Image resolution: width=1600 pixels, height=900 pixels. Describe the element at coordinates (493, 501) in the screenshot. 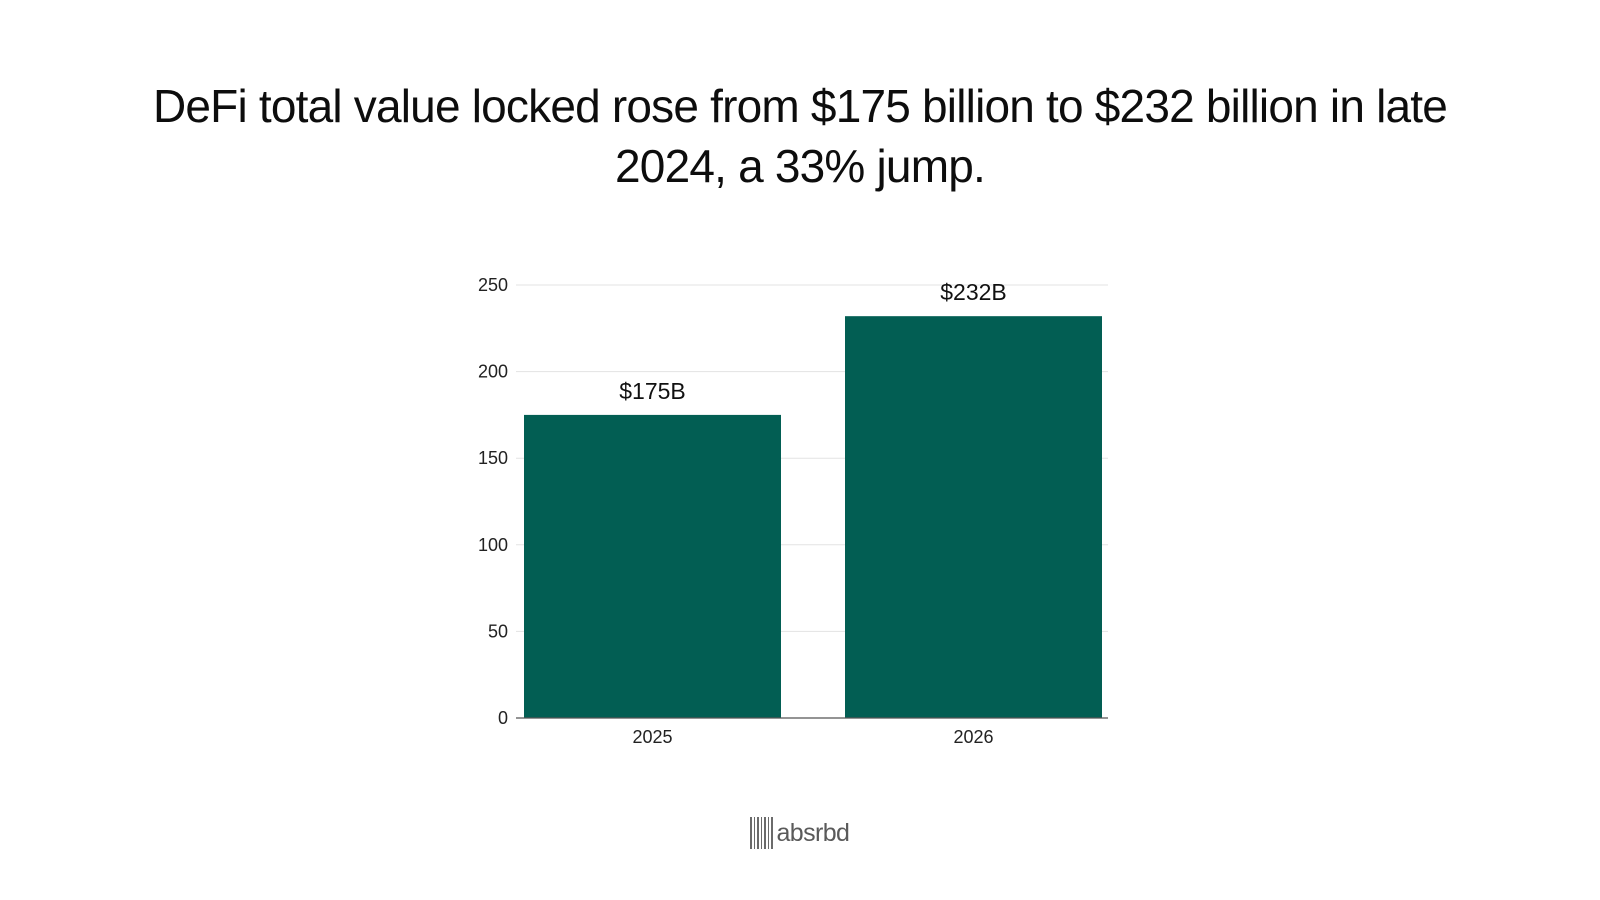

I see `y-axis-ticks: 0 50 100 150 200 250` at that location.